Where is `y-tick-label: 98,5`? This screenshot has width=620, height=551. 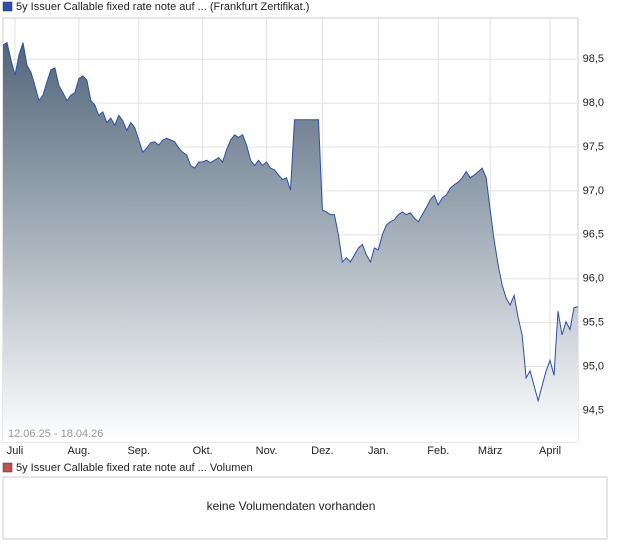 y-tick-label: 98,5 is located at coordinates (593, 59).